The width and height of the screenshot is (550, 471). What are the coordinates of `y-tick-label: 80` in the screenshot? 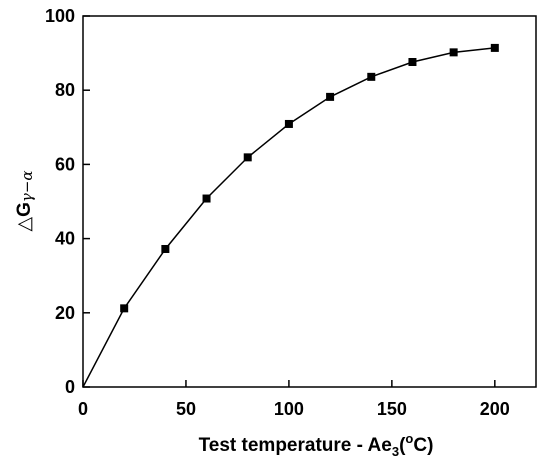 It's located at (65, 90).